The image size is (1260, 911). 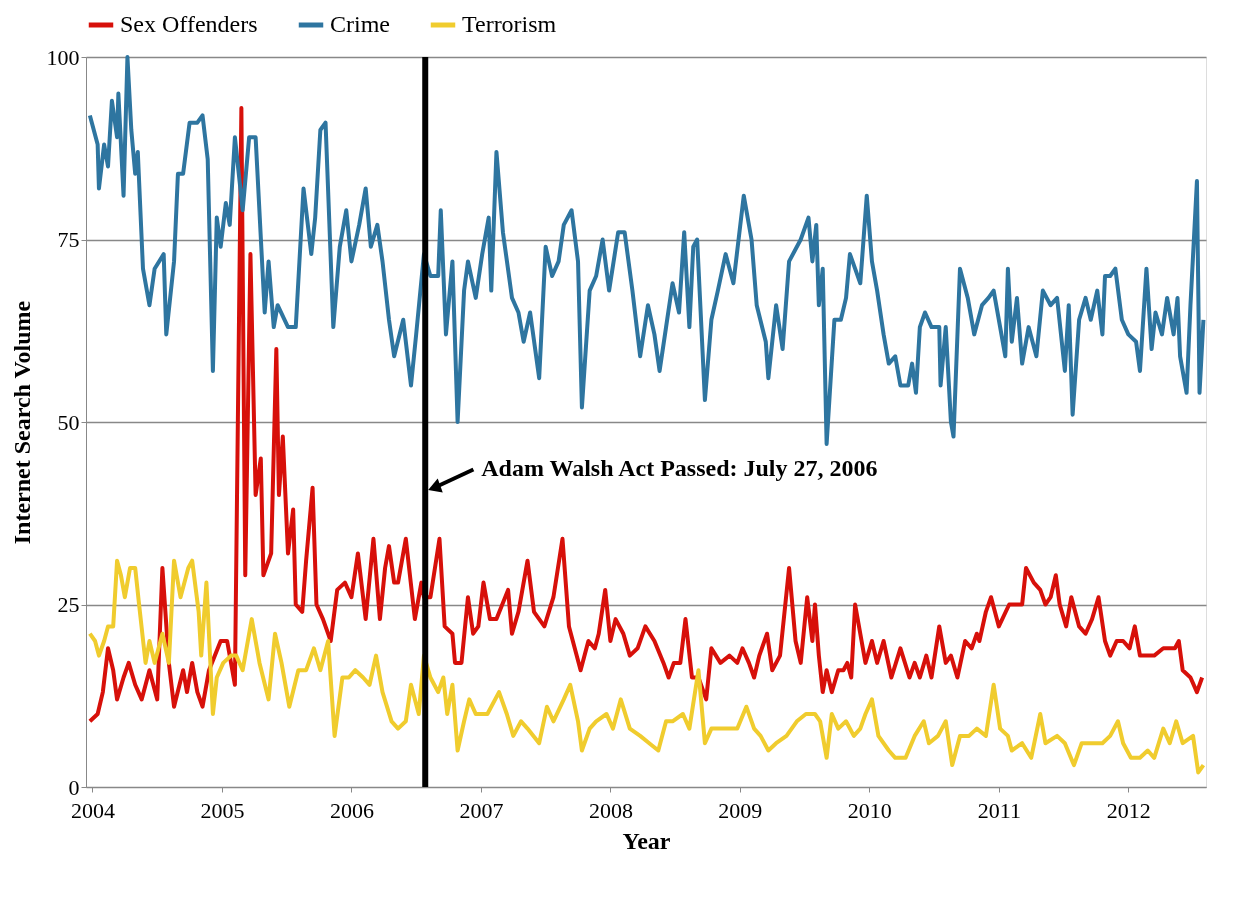 What do you see at coordinates (740, 810) in the screenshot?
I see `x-tick-label: 2009` at bounding box center [740, 810].